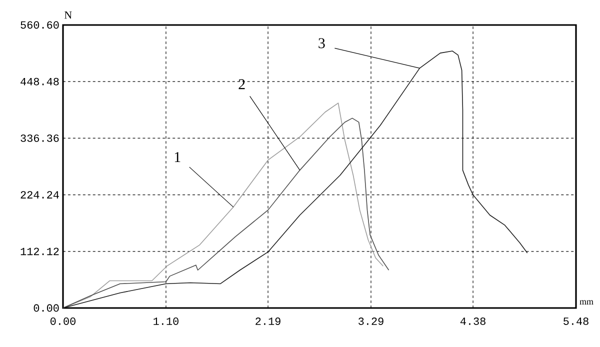 Image resolution: width=600 pixels, height=347 pixels. Describe the element at coordinates (166, 321) in the screenshot. I see `x-tick-label: 1.10` at that location.